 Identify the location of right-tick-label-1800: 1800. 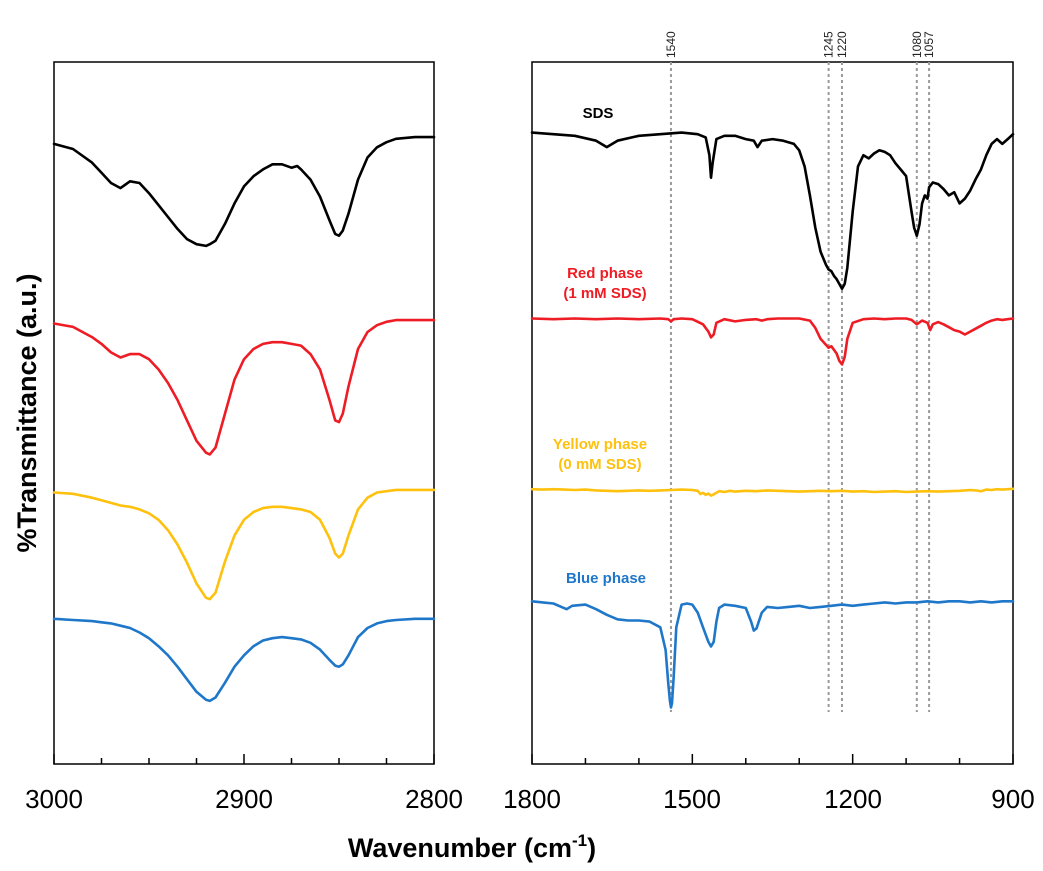
(532, 799).